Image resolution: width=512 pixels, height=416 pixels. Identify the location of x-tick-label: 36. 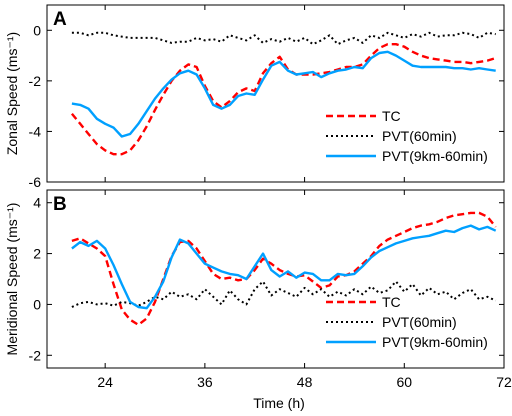
(205, 382).